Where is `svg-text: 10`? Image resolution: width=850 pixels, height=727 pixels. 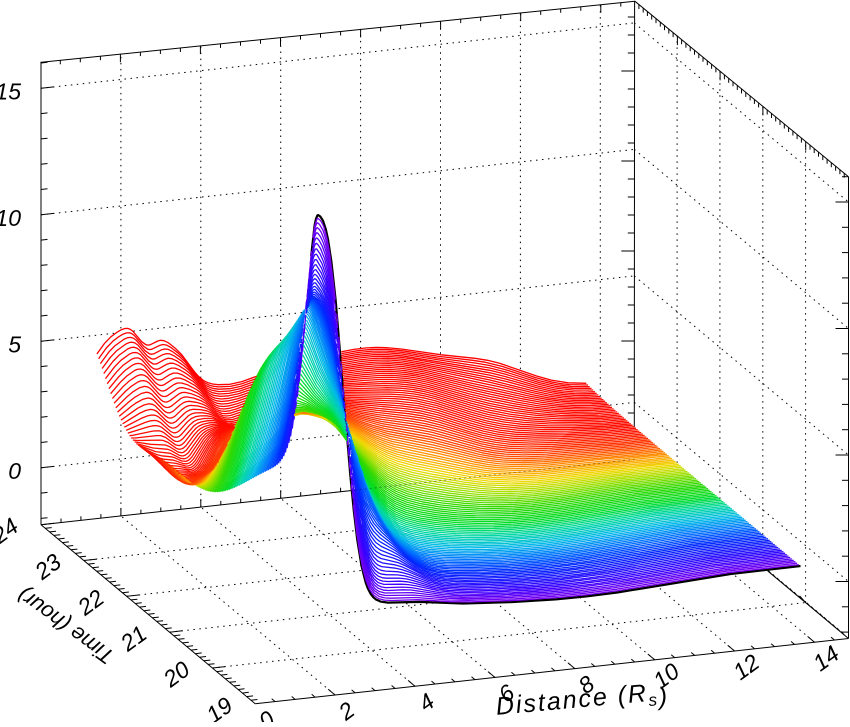
svg-text: 10 is located at coordinates (10, 218).